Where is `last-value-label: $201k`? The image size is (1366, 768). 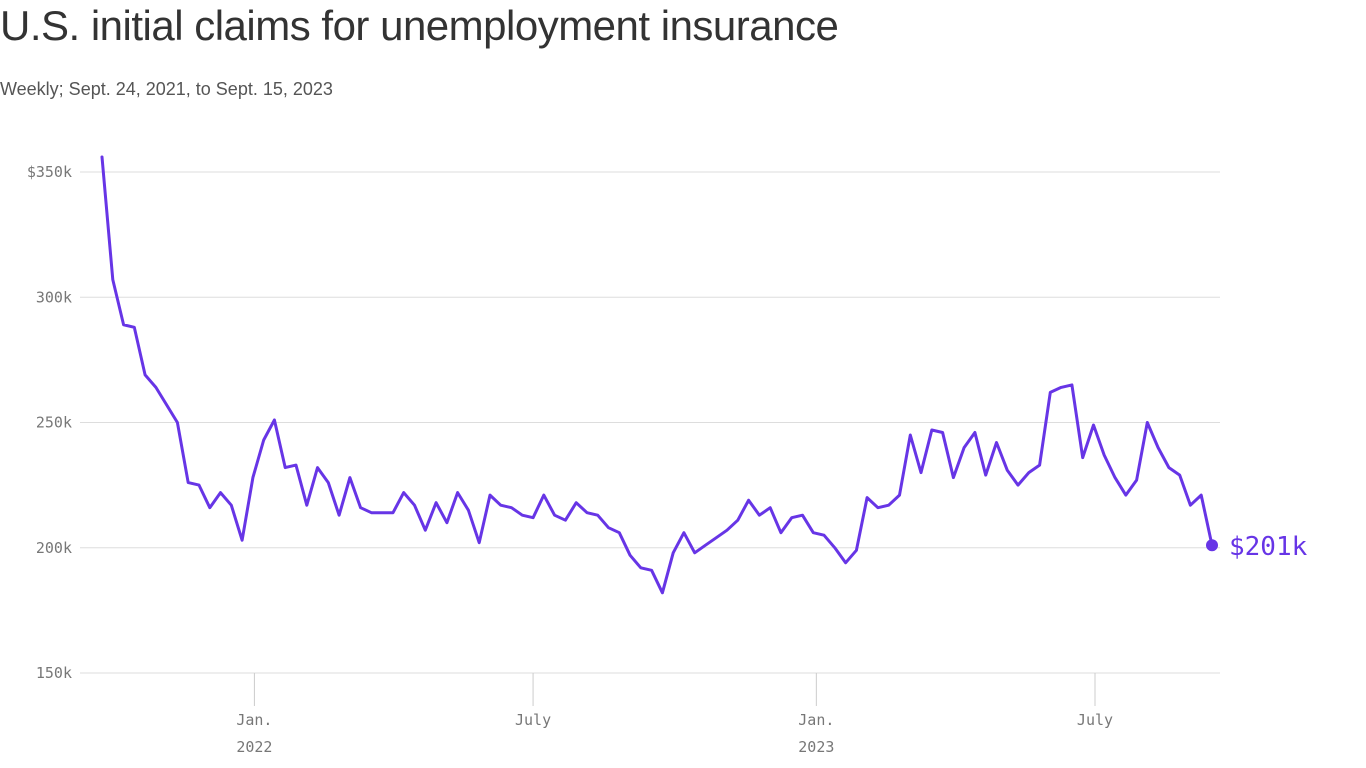
last-value-label: $201k is located at coordinates (1268, 547).